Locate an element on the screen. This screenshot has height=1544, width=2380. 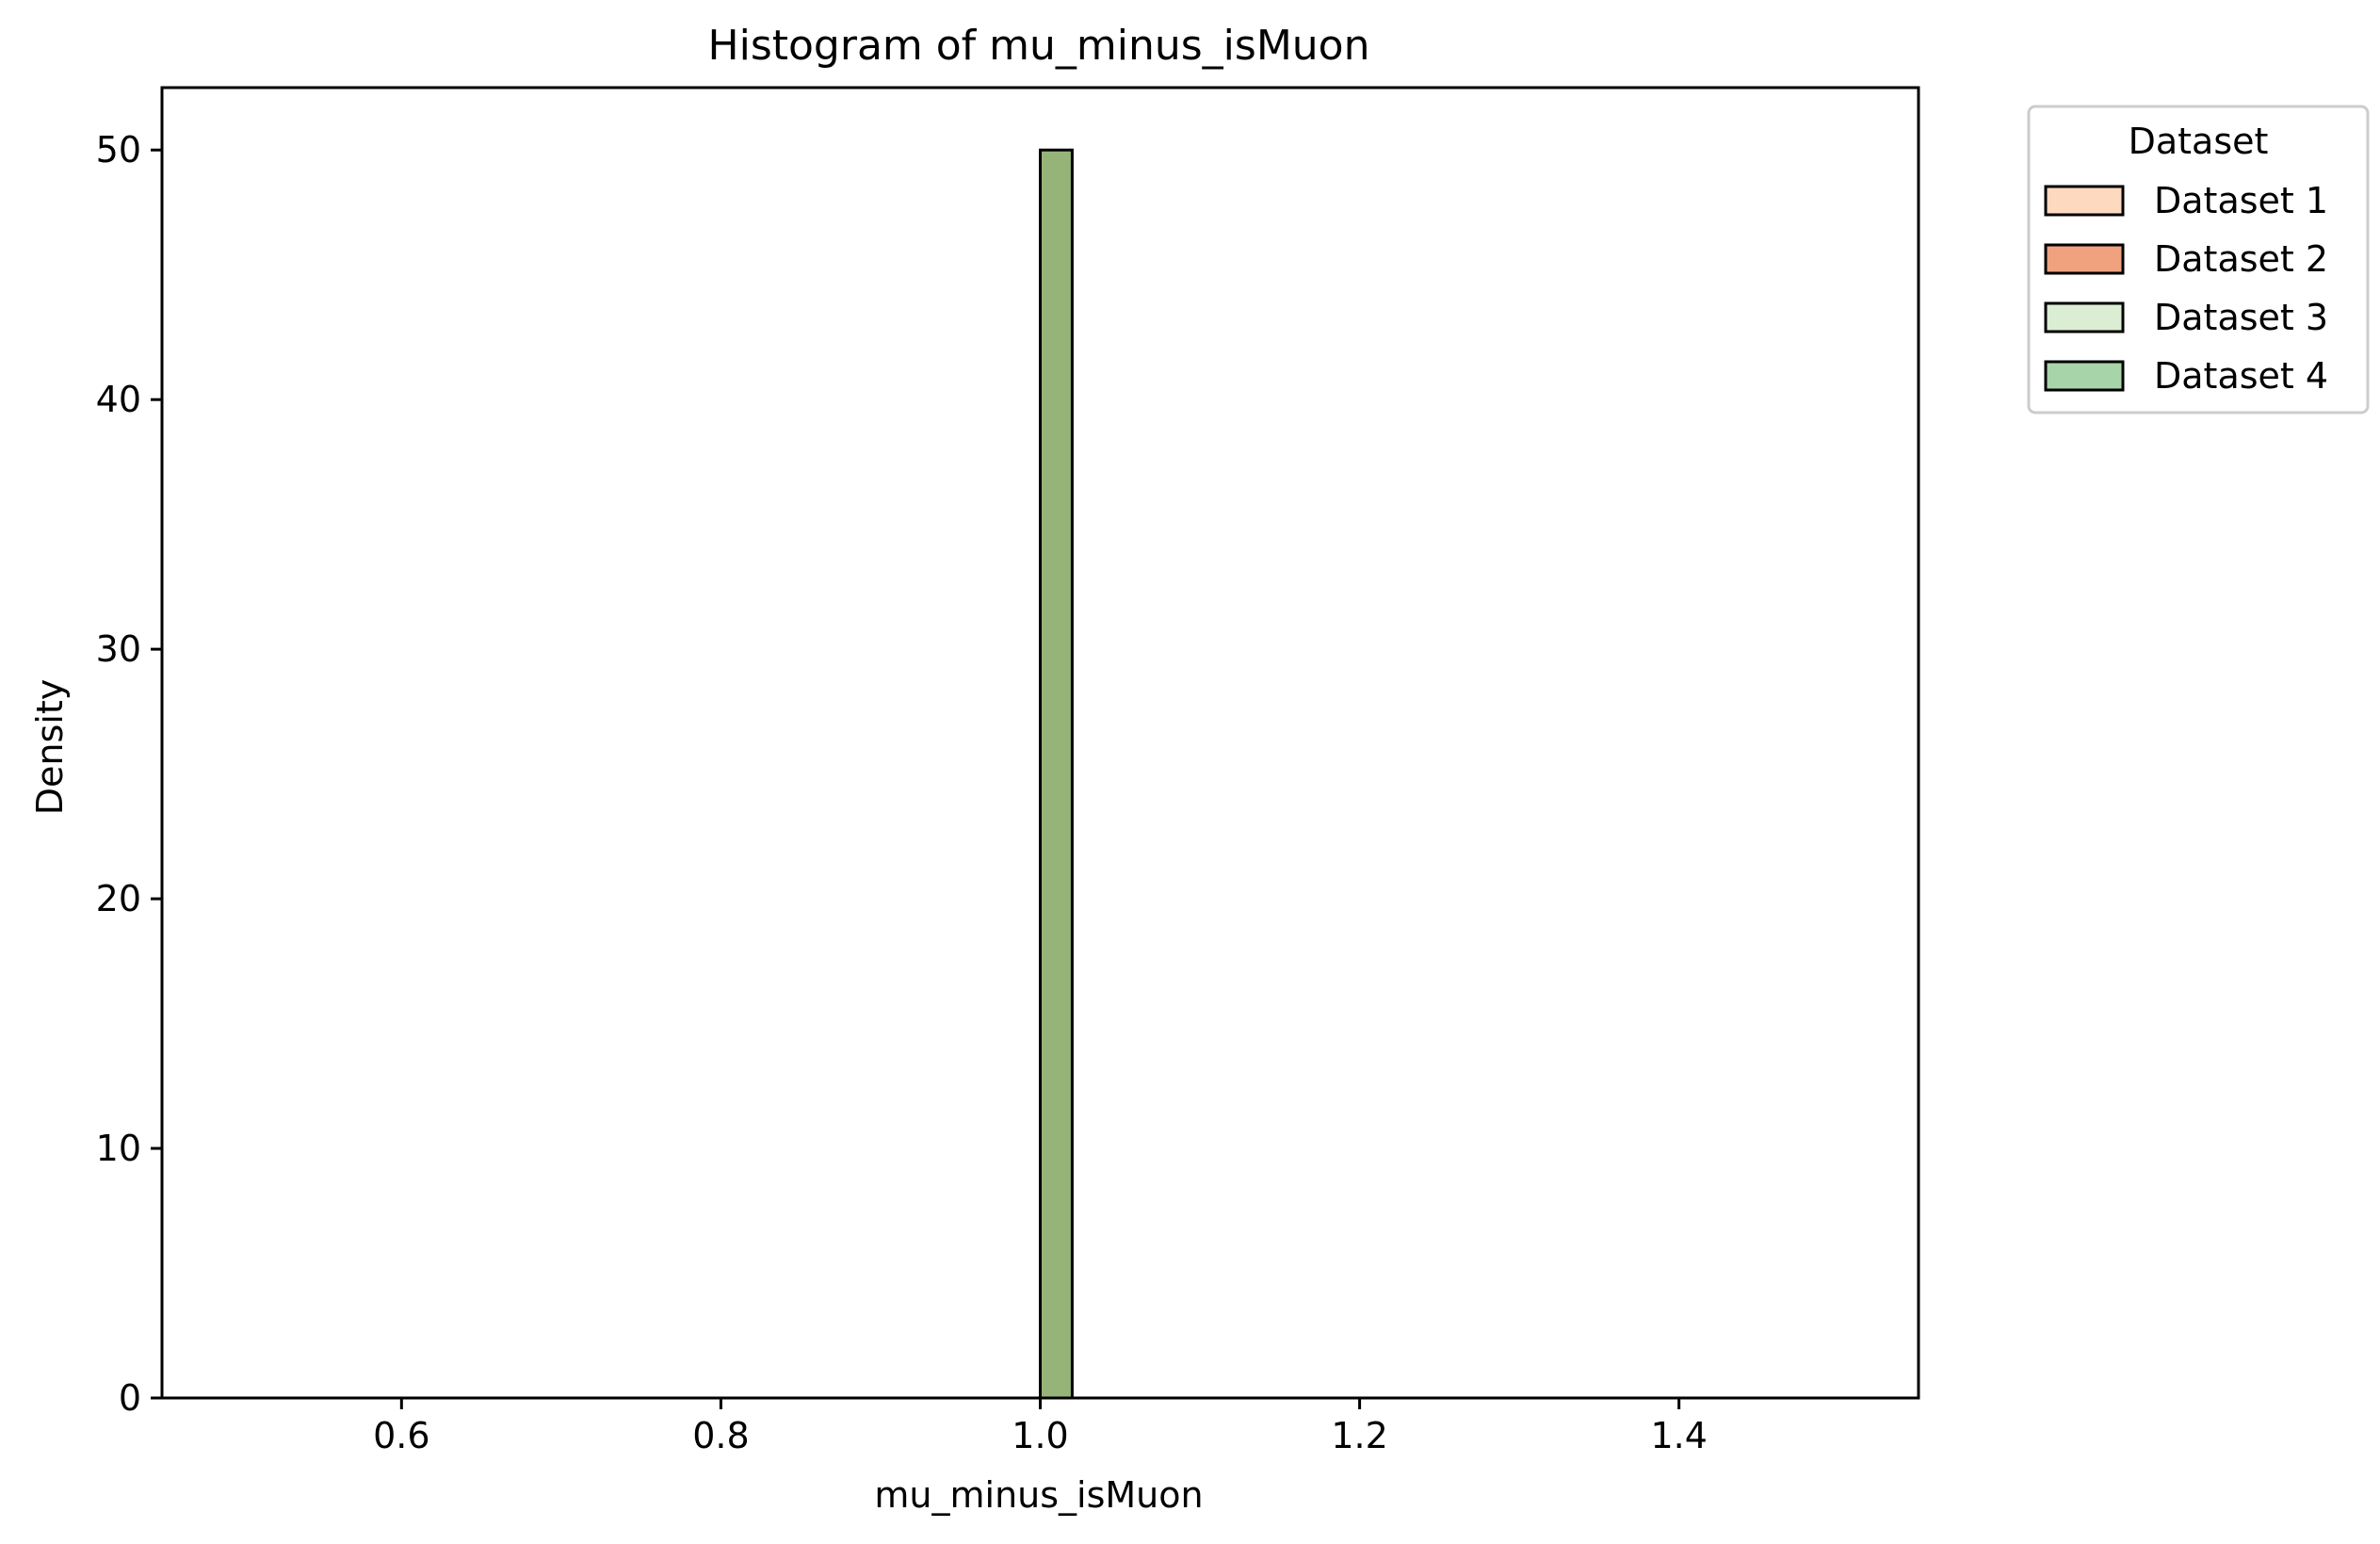
y-tick-label: 40 is located at coordinates (118, 399).